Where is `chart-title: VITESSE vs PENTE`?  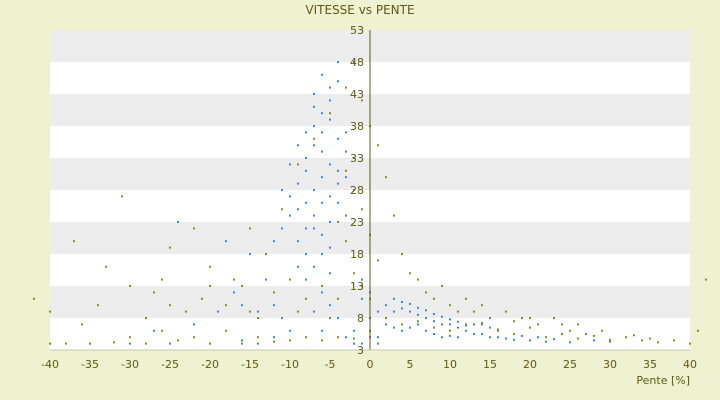
chart-title: VITESSE vs PENTE is located at coordinates (359, 10).